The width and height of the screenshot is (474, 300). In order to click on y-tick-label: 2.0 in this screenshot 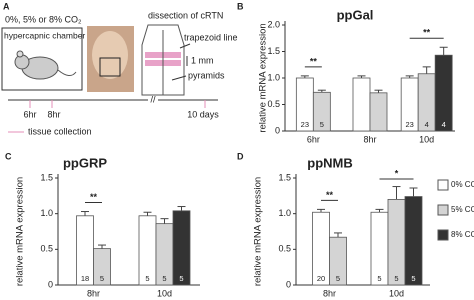, I will do `click(273, 24)`.